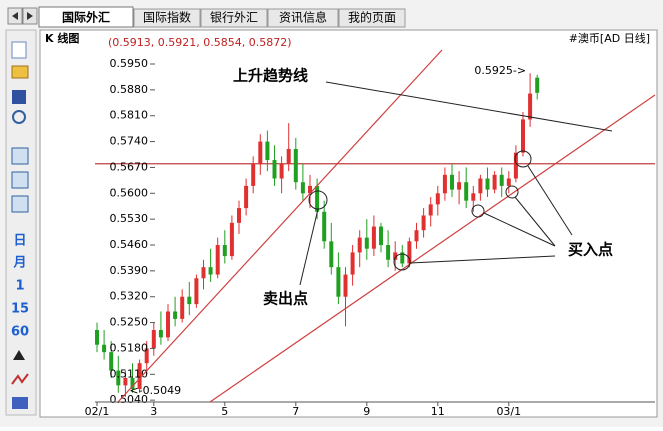 The height and width of the screenshot is (431, 663). Describe the element at coordinates (155, 390) in the screenshot. I see `min-label: <-0.5049` at that location.